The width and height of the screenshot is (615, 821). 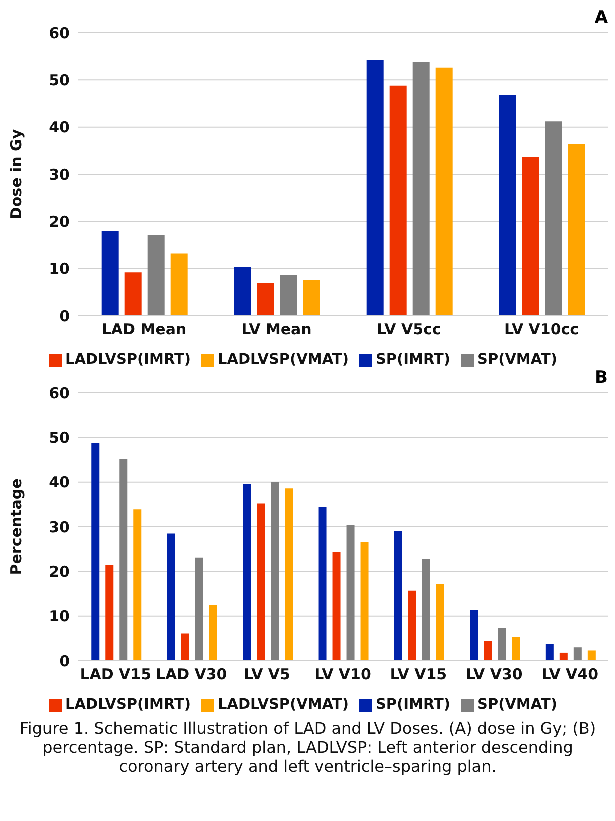 What do you see at coordinates (601, 378) in the screenshot?
I see `text: B` at bounding box center [601, 378].